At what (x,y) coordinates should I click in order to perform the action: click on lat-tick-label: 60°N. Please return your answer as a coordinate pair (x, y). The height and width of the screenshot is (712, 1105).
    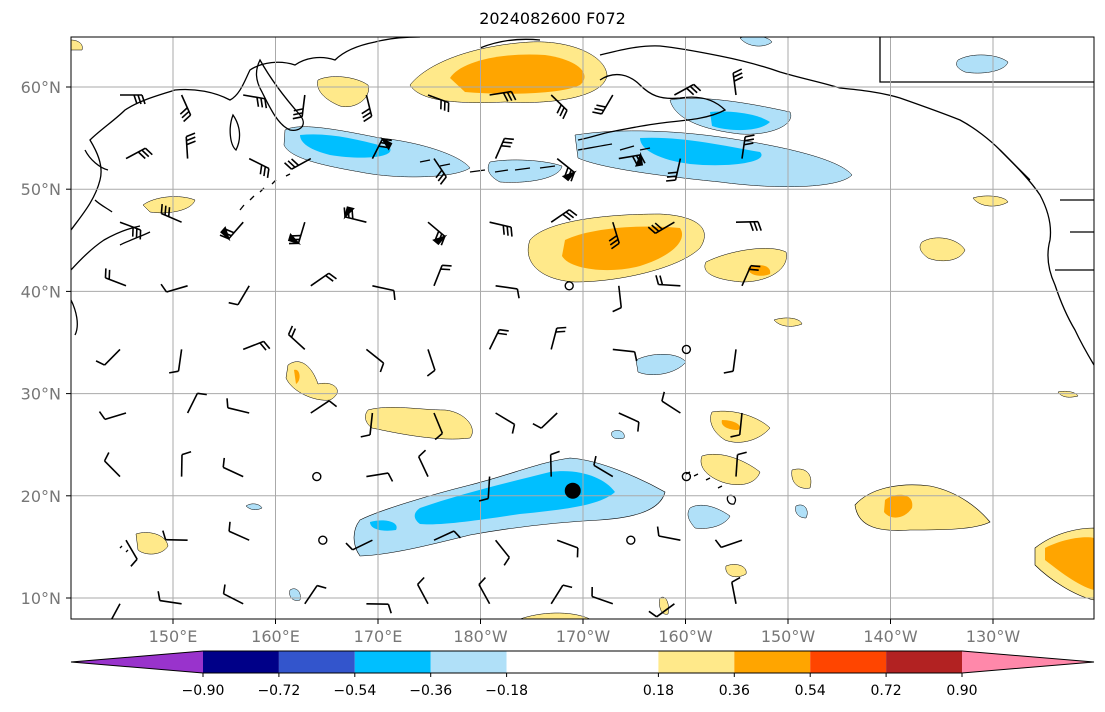
    Looking at the image, I should click on (41, 87).